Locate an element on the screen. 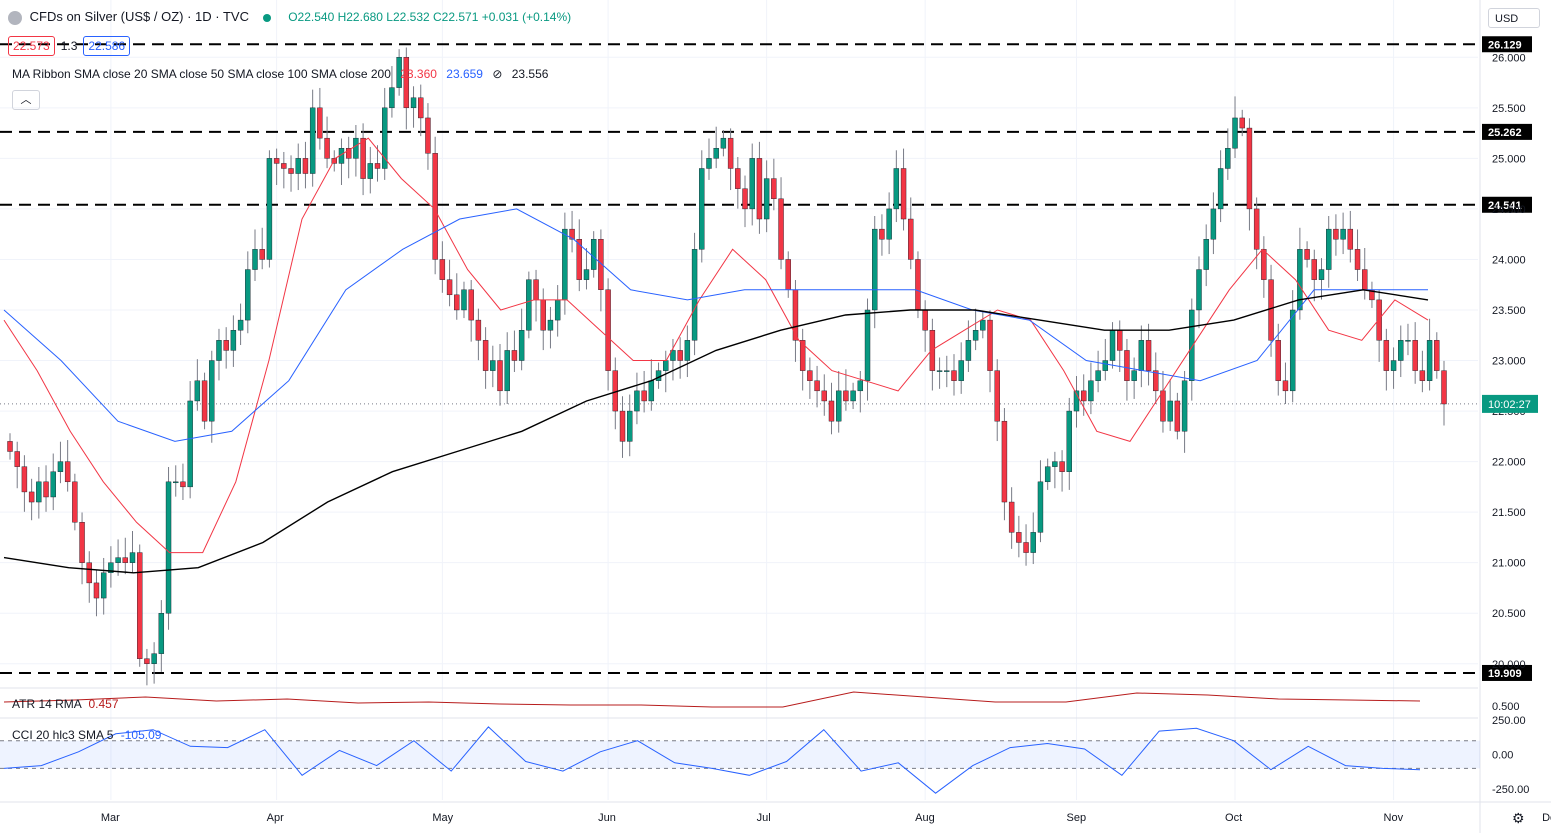 This screenshot has height=838, width=1551. current-price-tag is located at coordinates (1510, 403).